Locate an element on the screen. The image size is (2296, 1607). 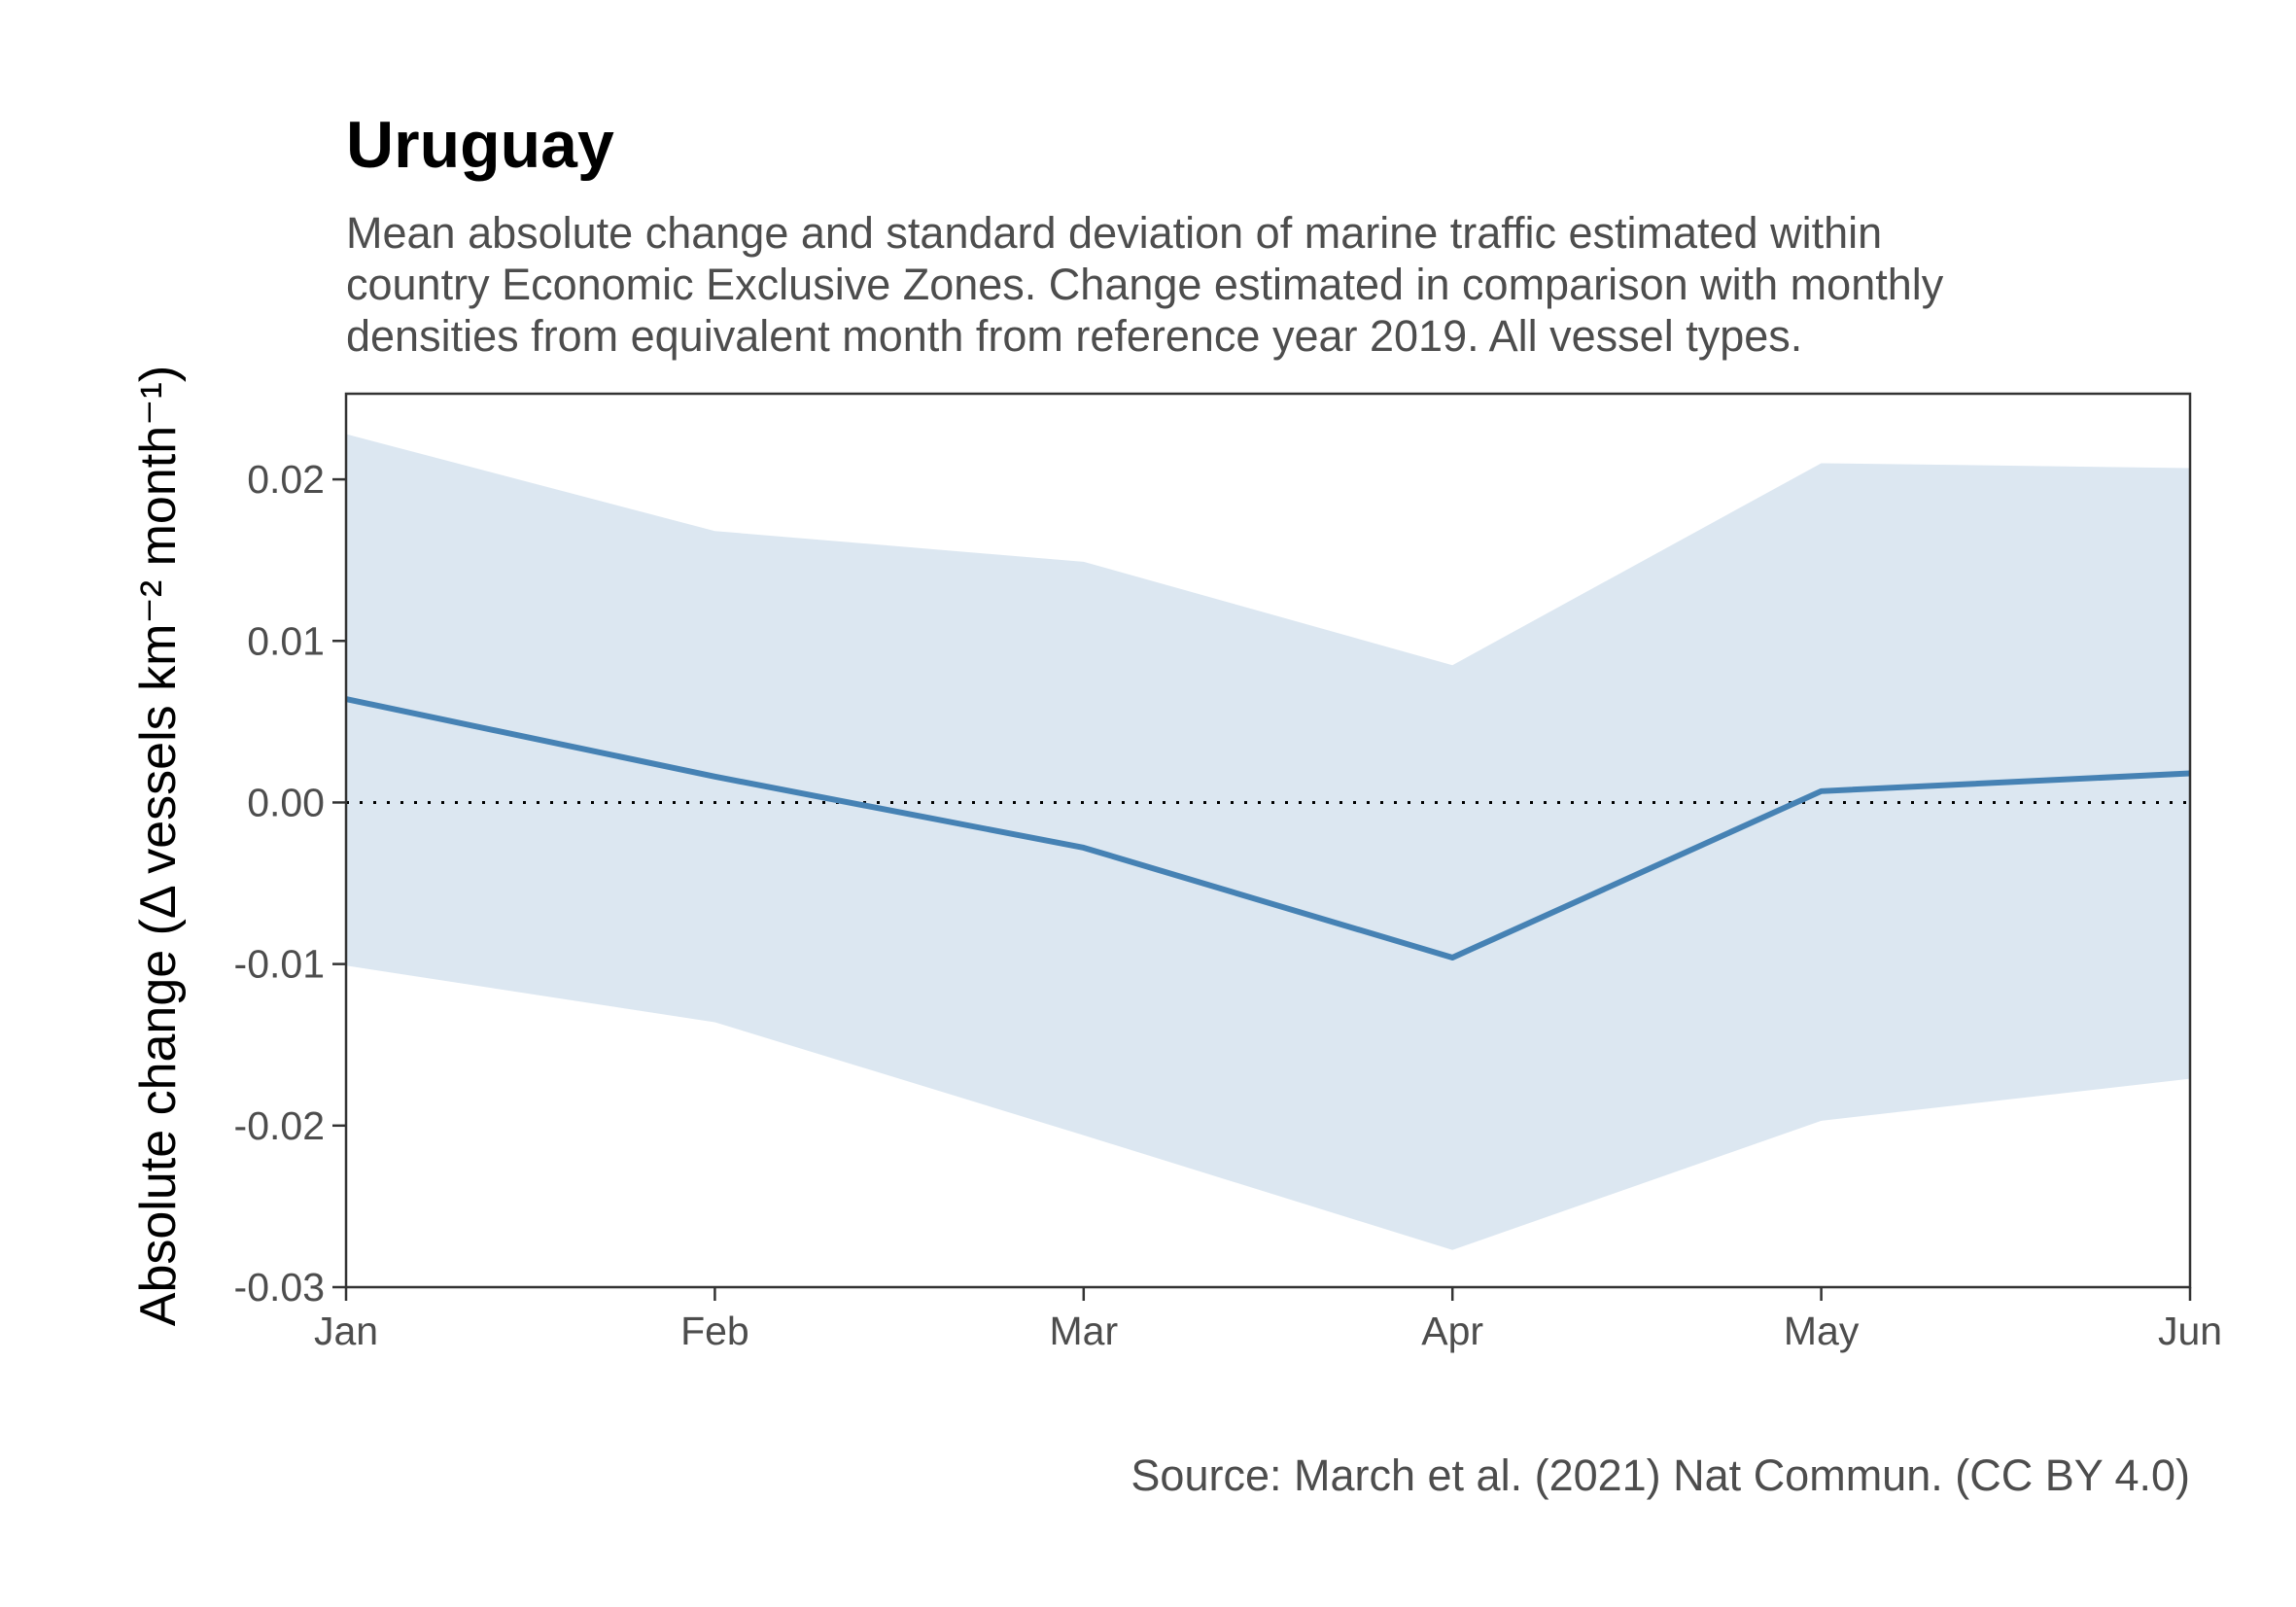
x-tick-label: Jun is located at coordinates (2190, 1331).